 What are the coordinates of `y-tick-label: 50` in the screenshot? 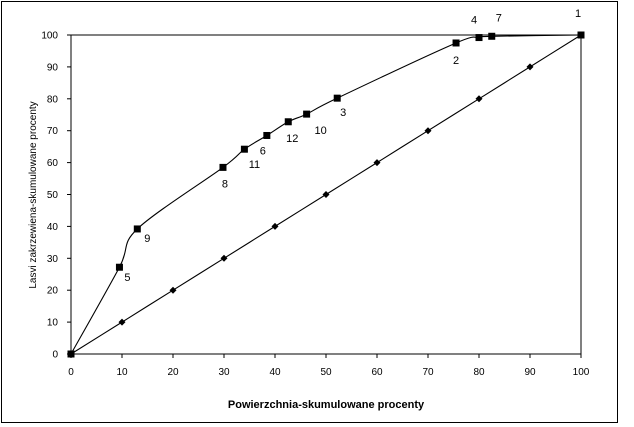 It's located at (53, 195).